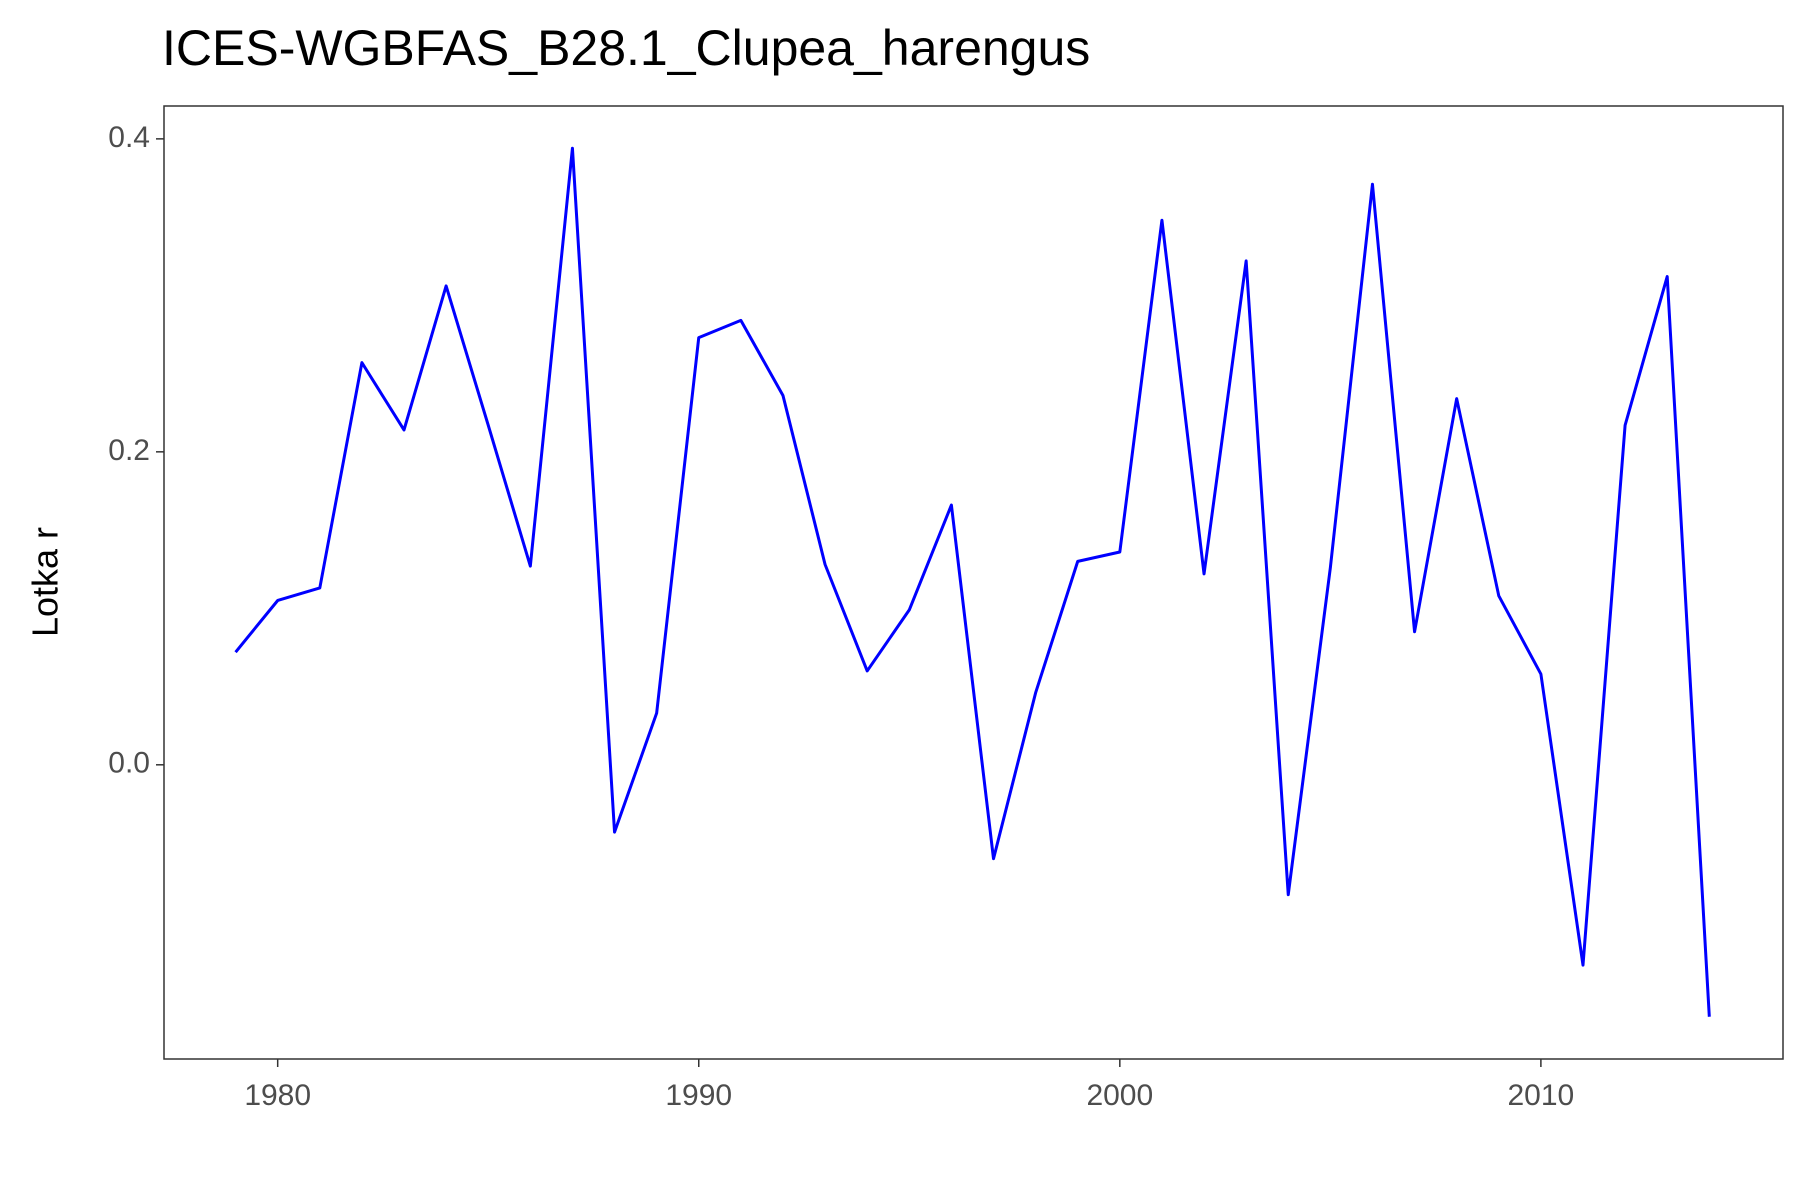 This screenshot has height=1200, width=1800. I want to click on y-axis-label: Lotka r, so click(45, 582).